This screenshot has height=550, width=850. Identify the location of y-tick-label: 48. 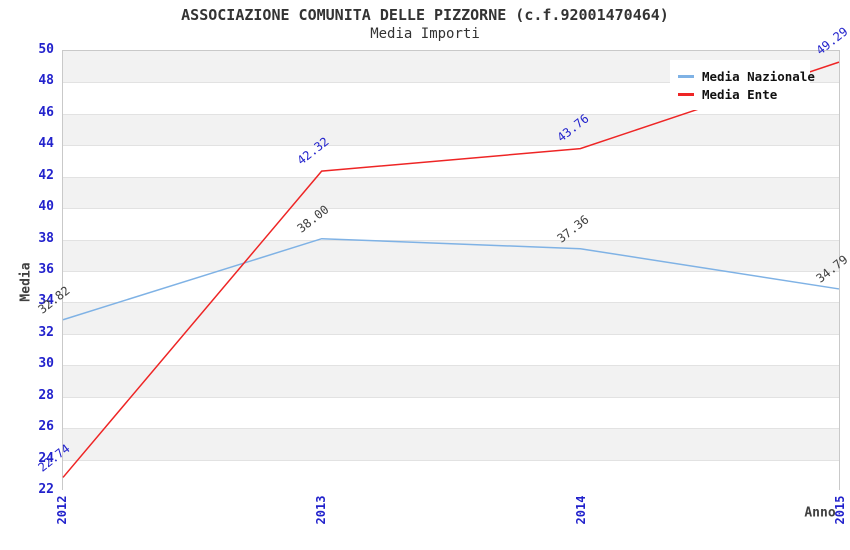
(46, 81).